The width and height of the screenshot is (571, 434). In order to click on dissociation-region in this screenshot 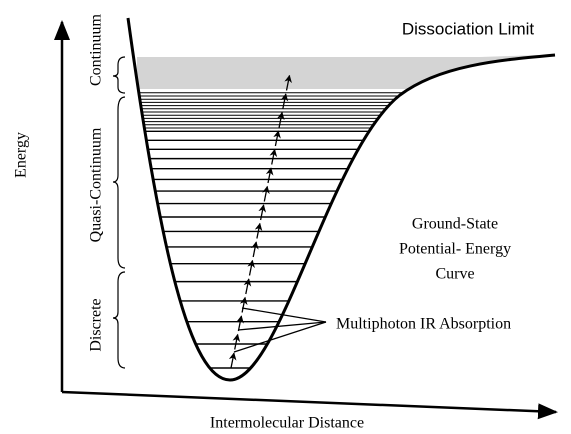, I will do `click(346, 72)`.